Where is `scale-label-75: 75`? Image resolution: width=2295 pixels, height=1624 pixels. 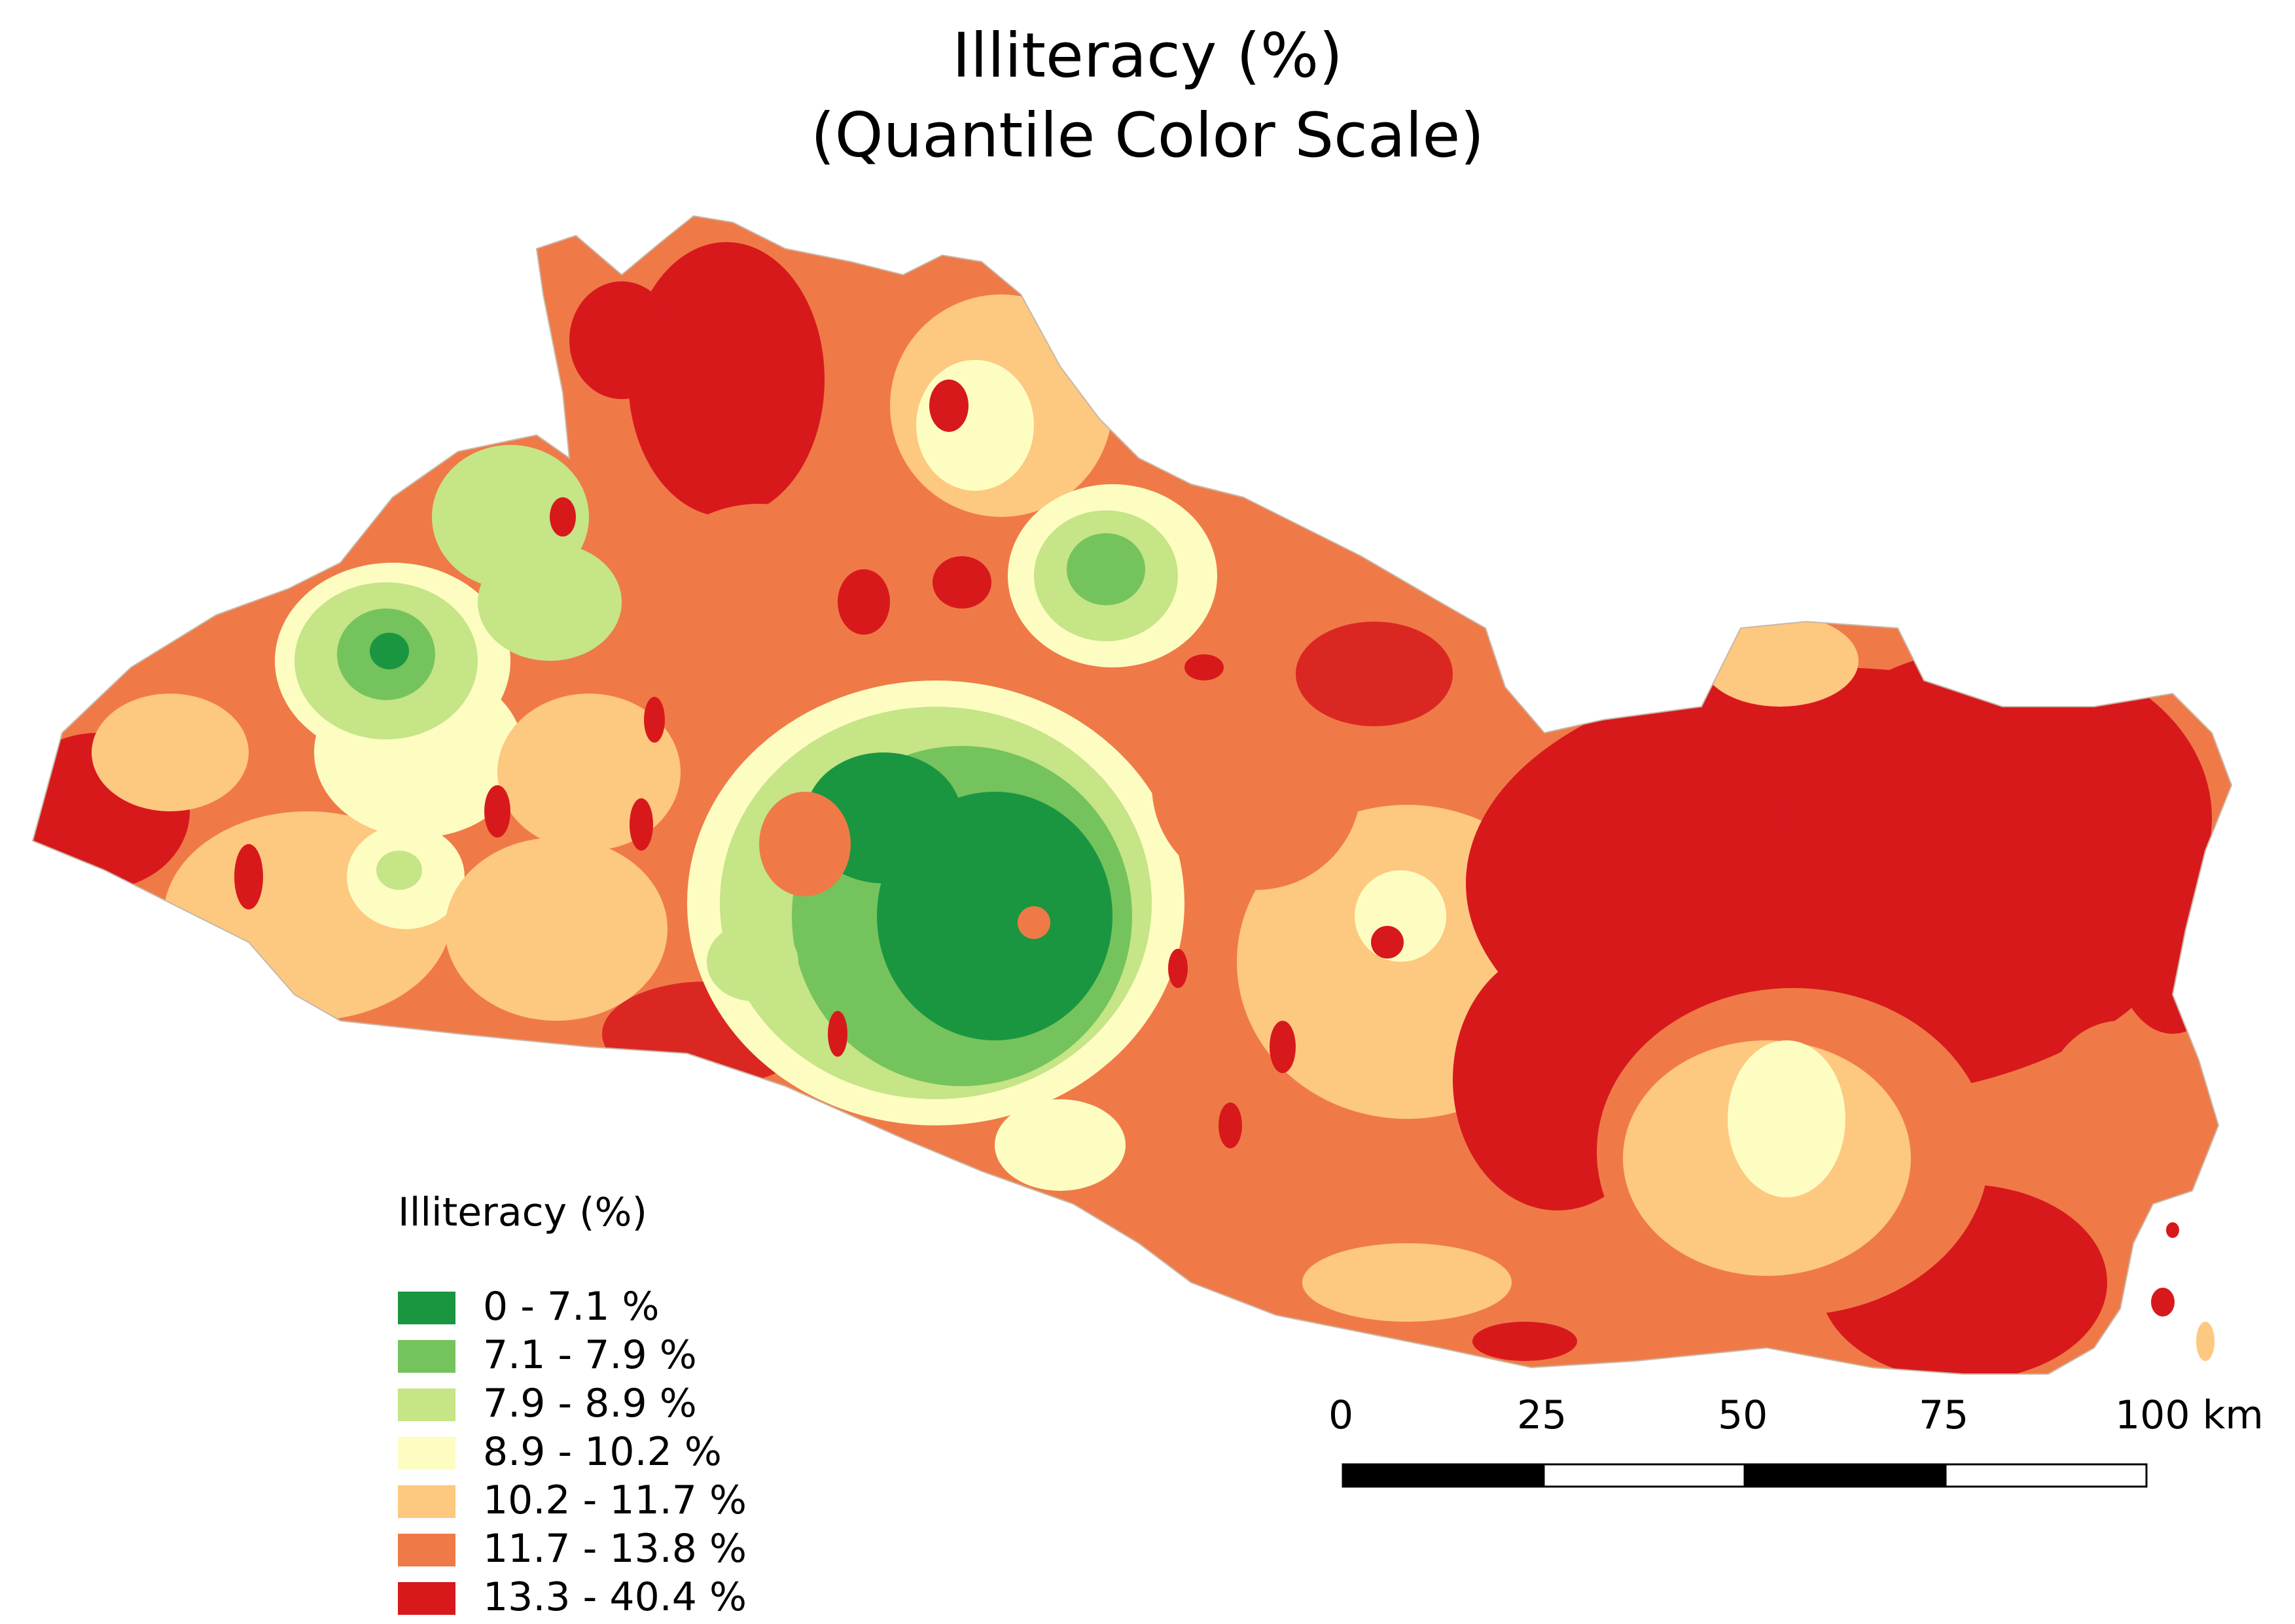
scale-label-75: 75 is located at coordinates (1944, 1415).